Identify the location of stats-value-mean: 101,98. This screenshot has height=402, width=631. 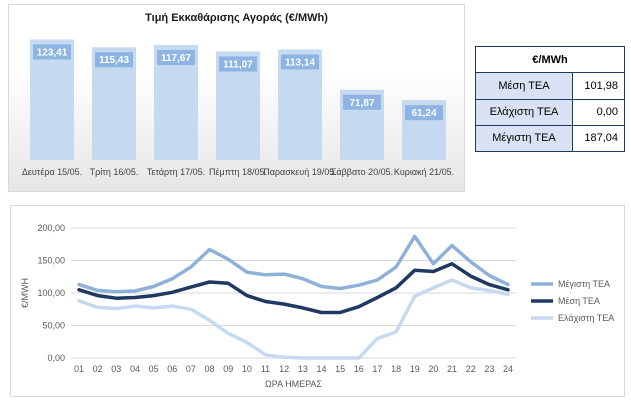
(598, 86).